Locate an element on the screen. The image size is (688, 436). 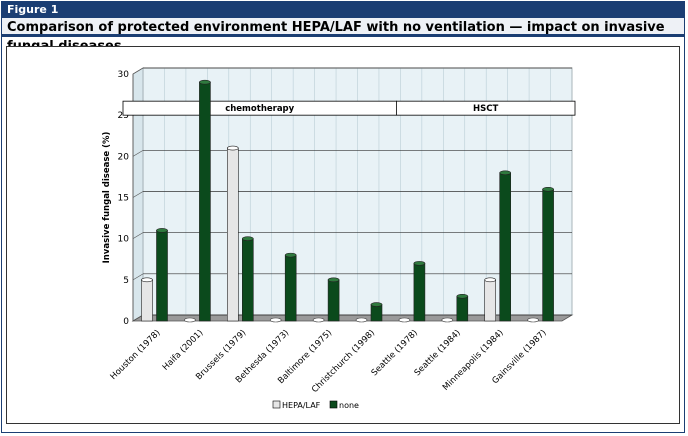
y-tick-label: 15 is located at coordinates (123, 199).